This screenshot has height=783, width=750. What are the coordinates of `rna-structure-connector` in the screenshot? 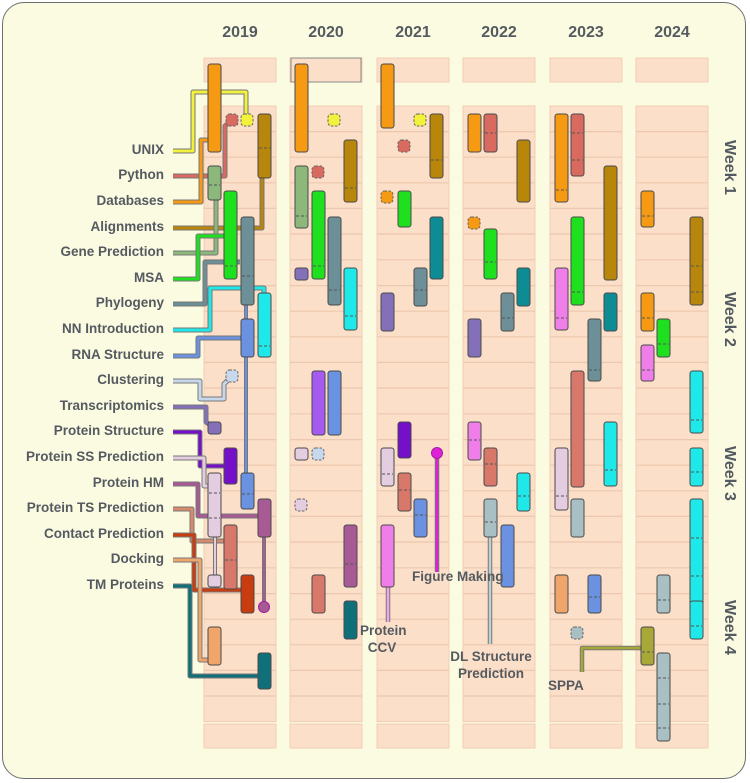 It's located at (208, 347).